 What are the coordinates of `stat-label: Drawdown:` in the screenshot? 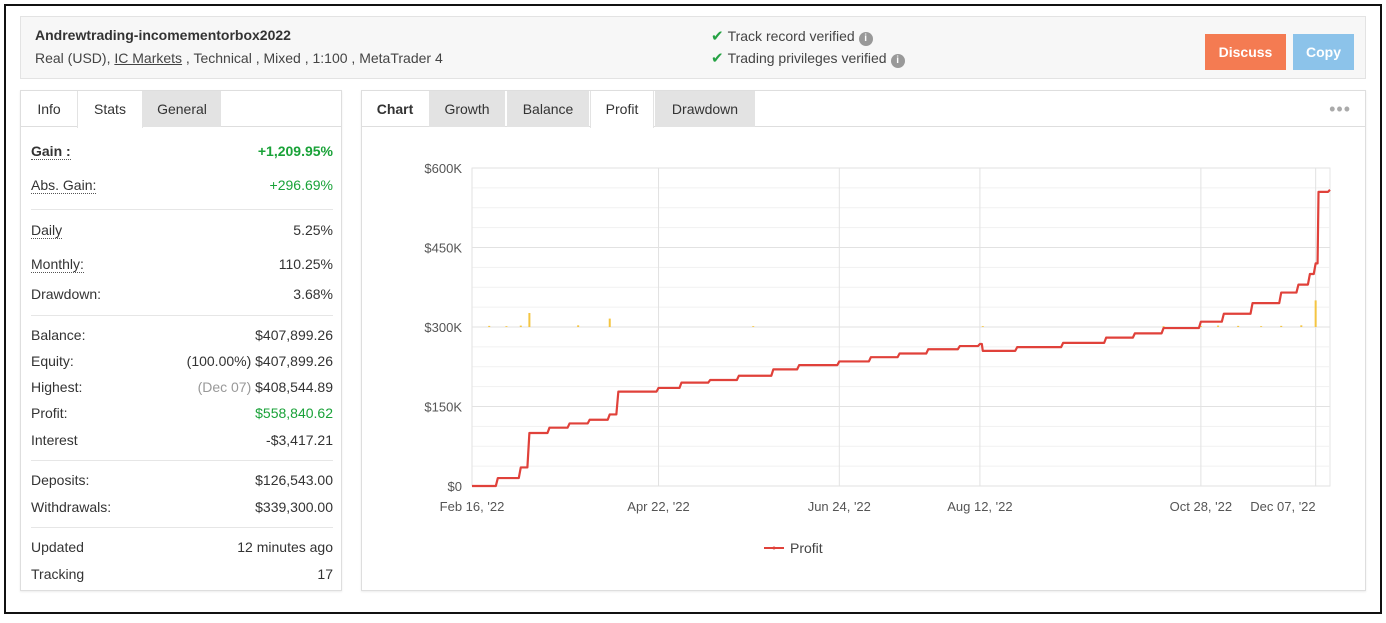 It's located at (66, 294).